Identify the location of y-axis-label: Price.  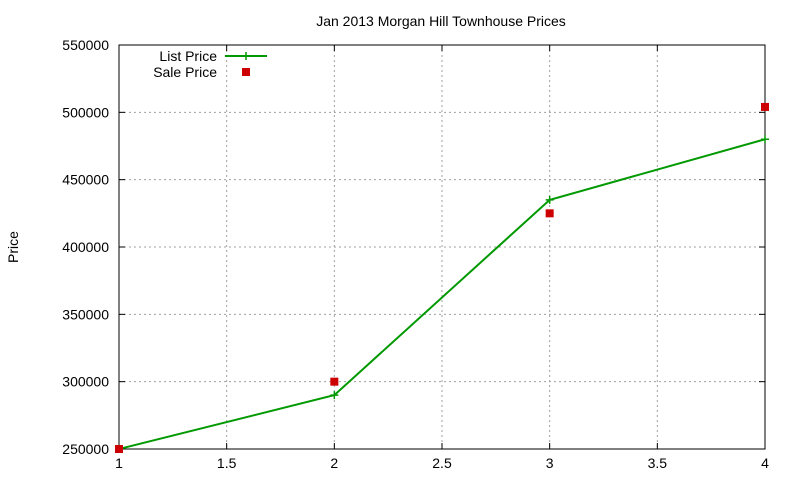
(13, 247).